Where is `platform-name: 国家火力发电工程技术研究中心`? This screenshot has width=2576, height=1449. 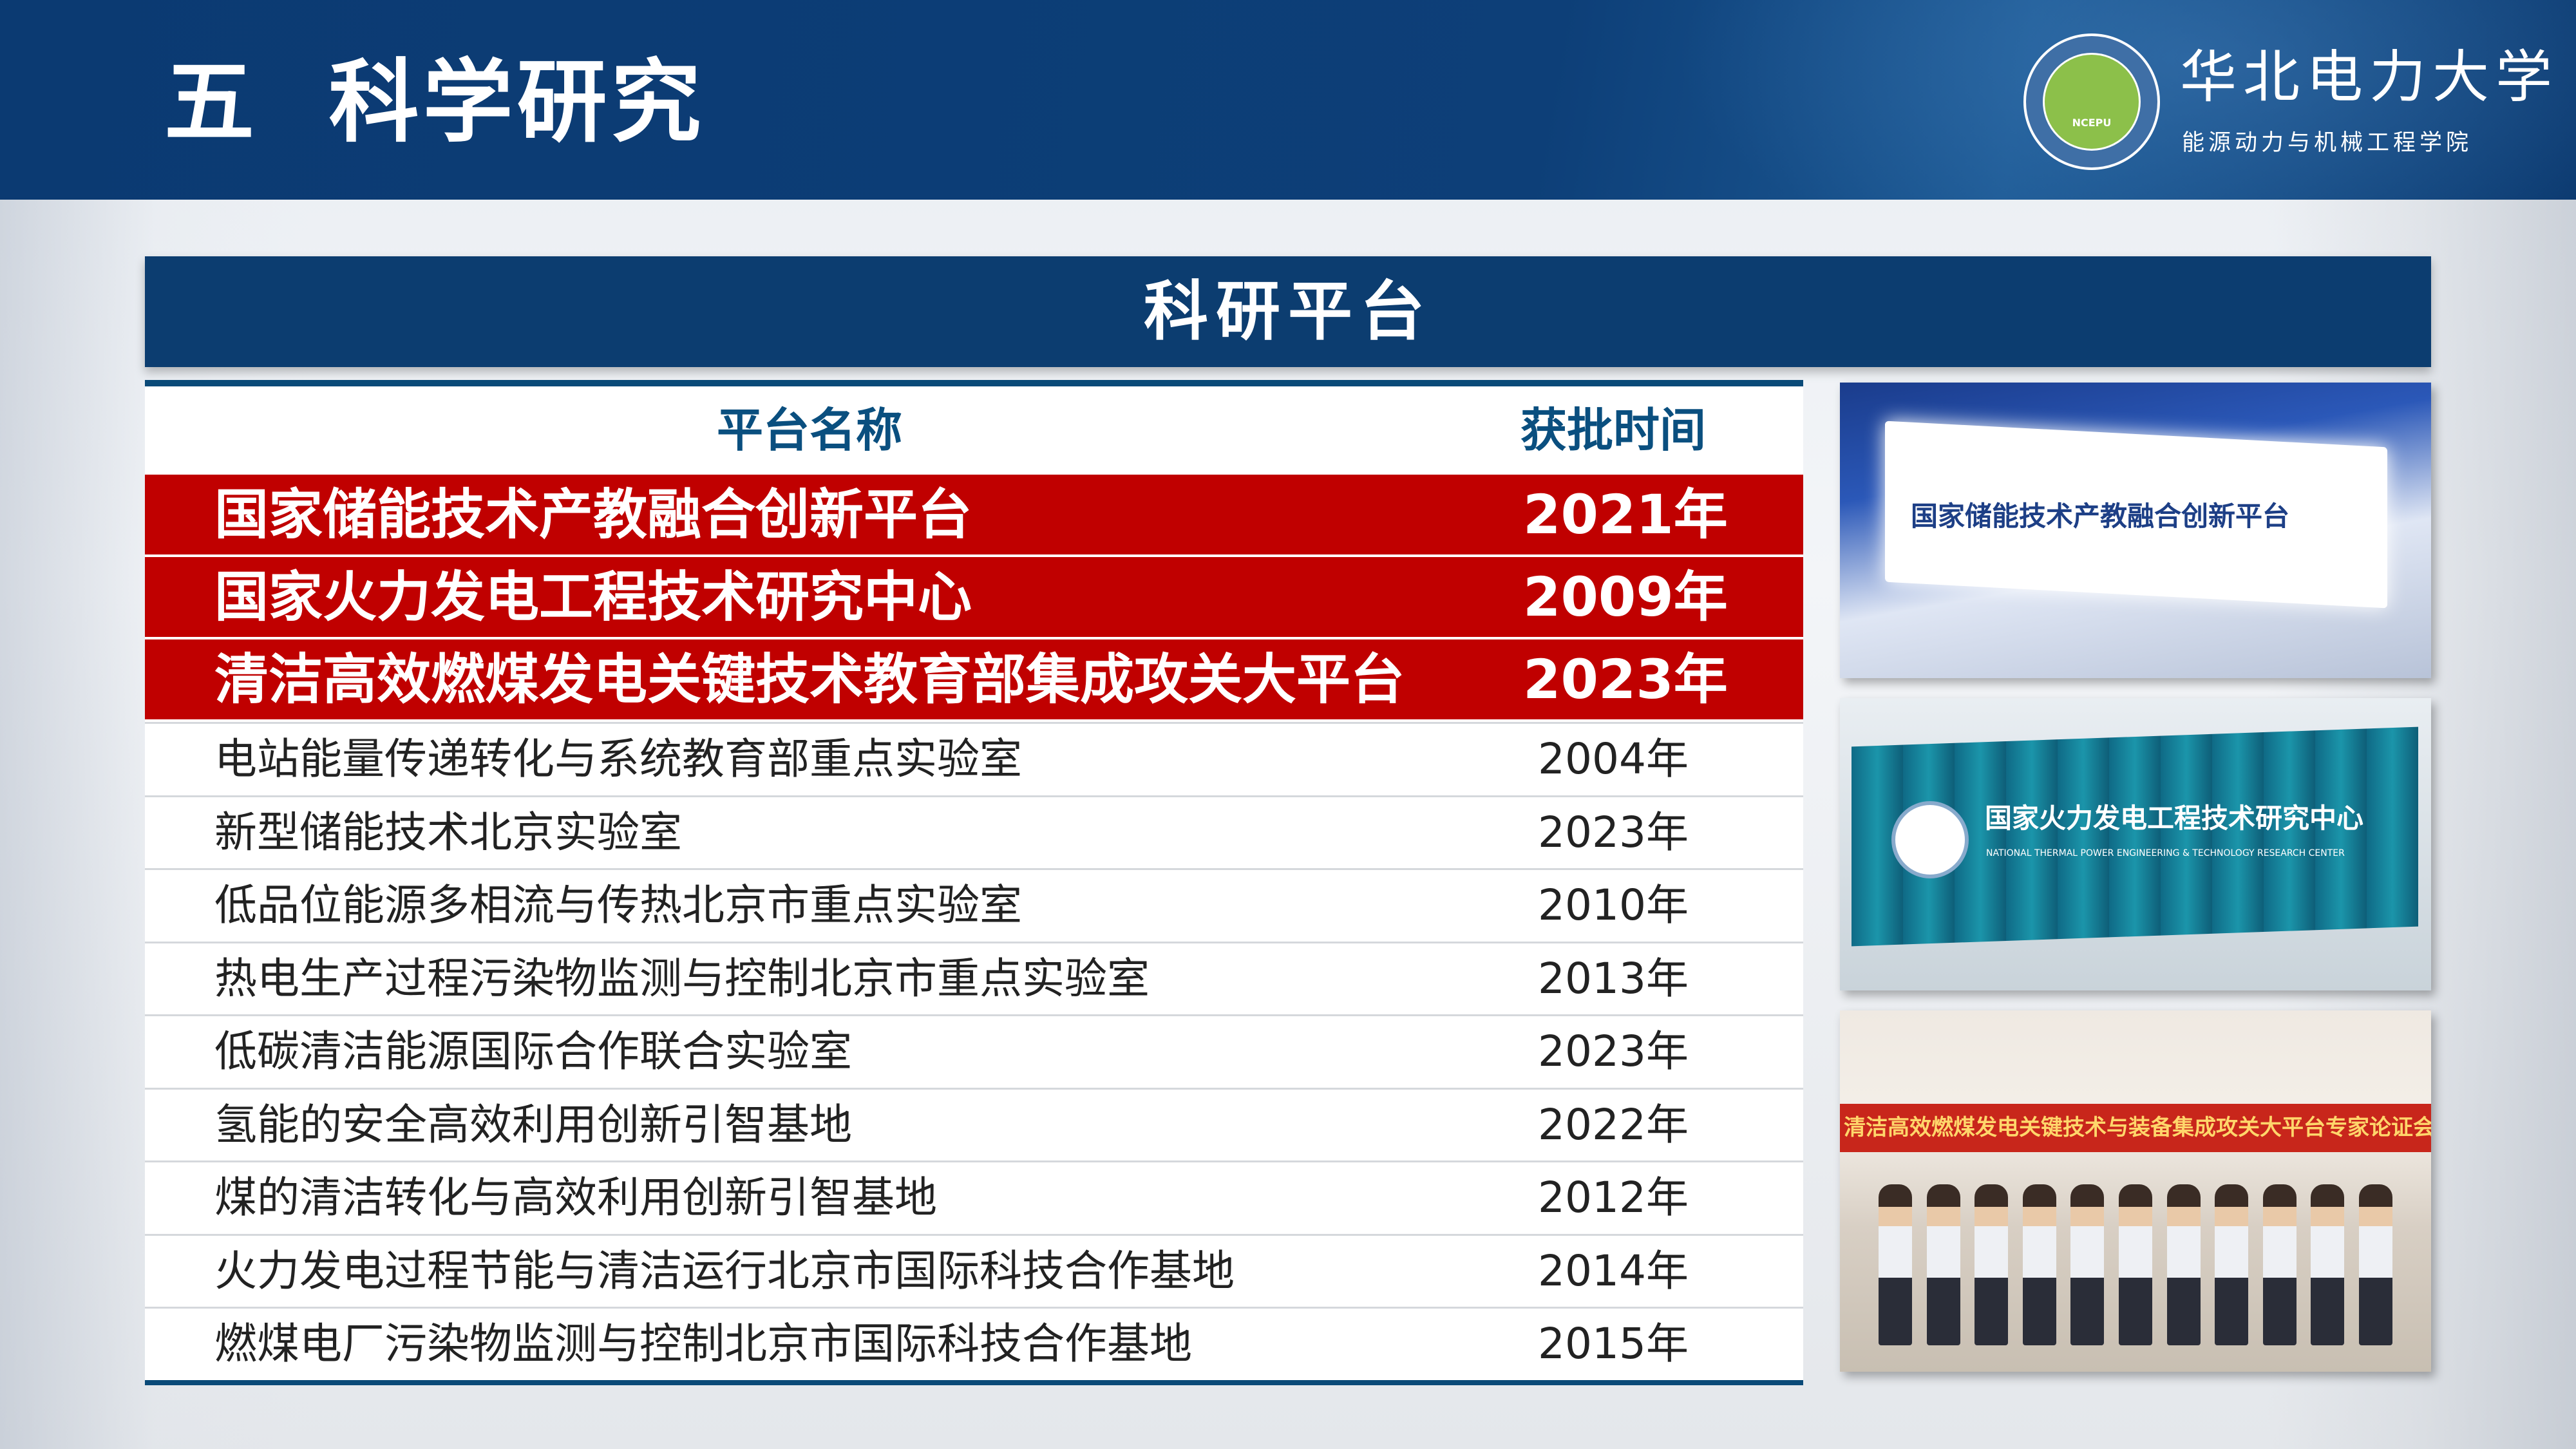
platform-name: 国家火力发电工程技术研究中心 is located at coordinates (593, 597).